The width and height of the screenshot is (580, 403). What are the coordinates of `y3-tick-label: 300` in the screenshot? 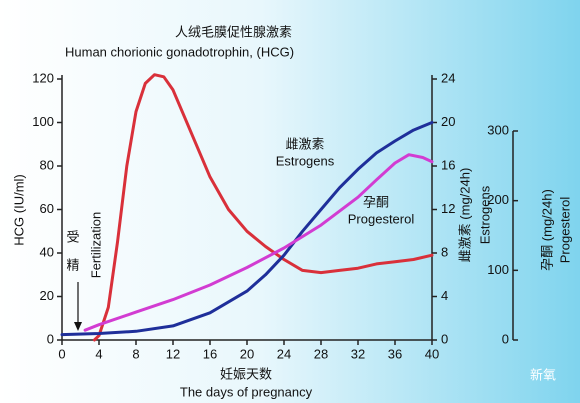 It's located at (498, 129).